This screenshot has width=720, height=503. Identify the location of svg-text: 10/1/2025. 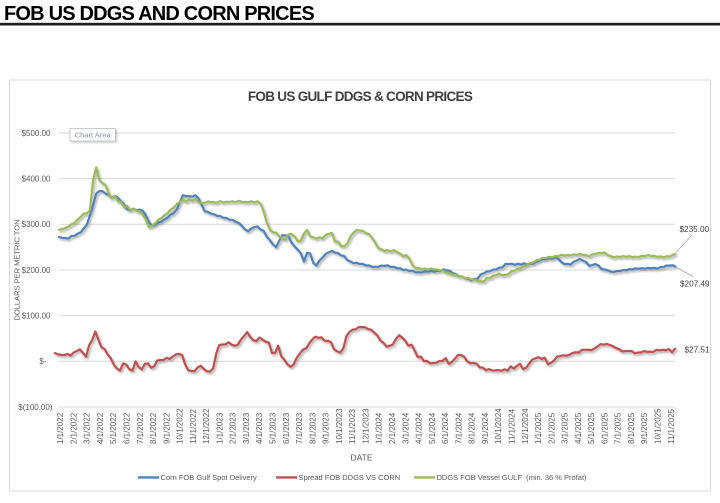
(658, 426).